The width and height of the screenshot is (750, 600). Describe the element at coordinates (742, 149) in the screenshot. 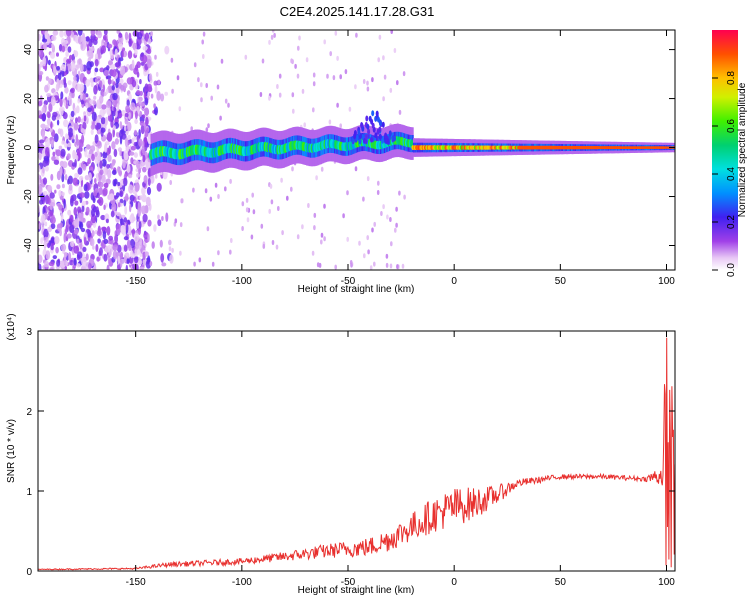

I see `colorbar-label: Normalized spectral amplitude` at that location.